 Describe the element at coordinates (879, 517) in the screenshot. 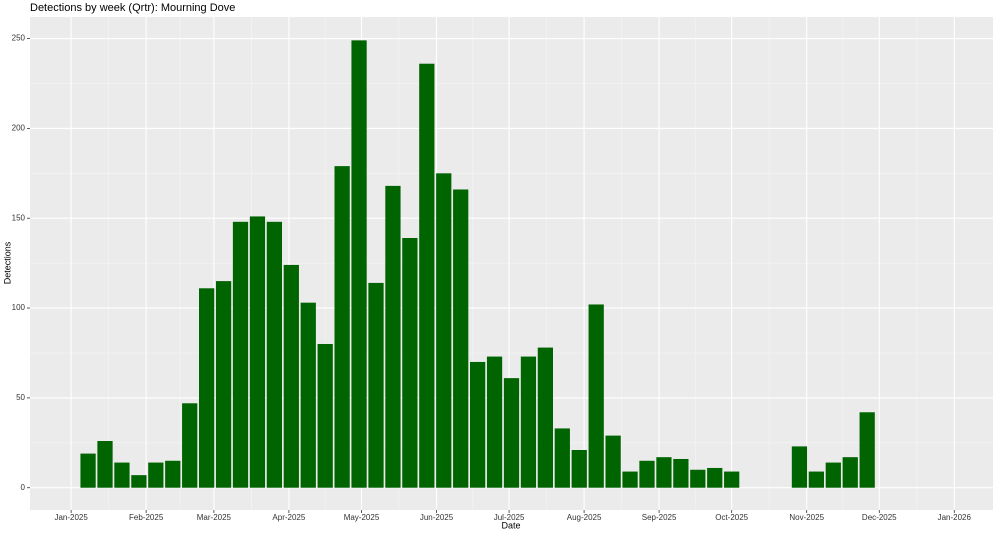

I see `x-tick-label: Dec-2025` at that location.